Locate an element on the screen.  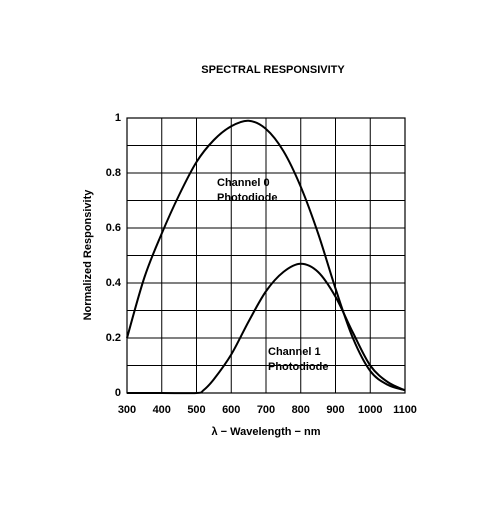
x-tick-label: 700 is located at coordinates (266, 410).